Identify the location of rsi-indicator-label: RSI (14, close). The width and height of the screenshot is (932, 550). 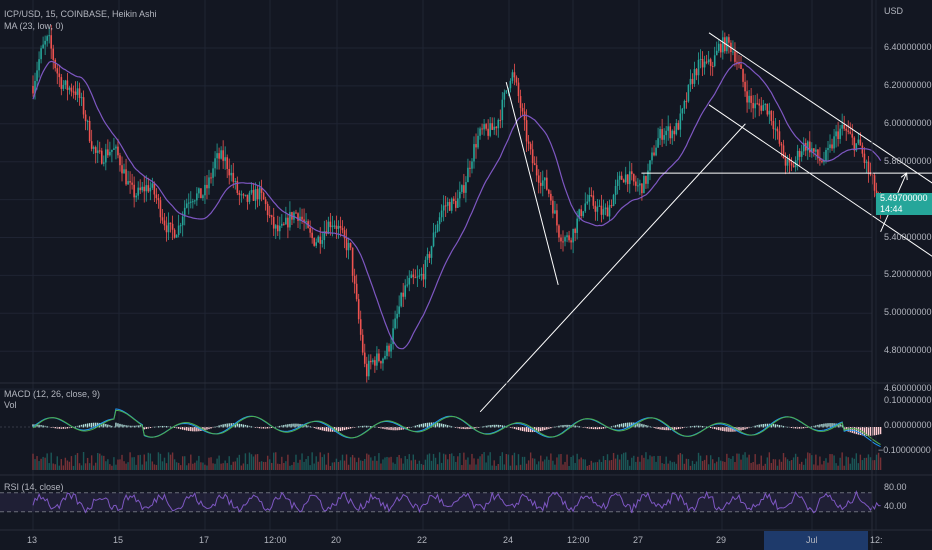
(34, 487).